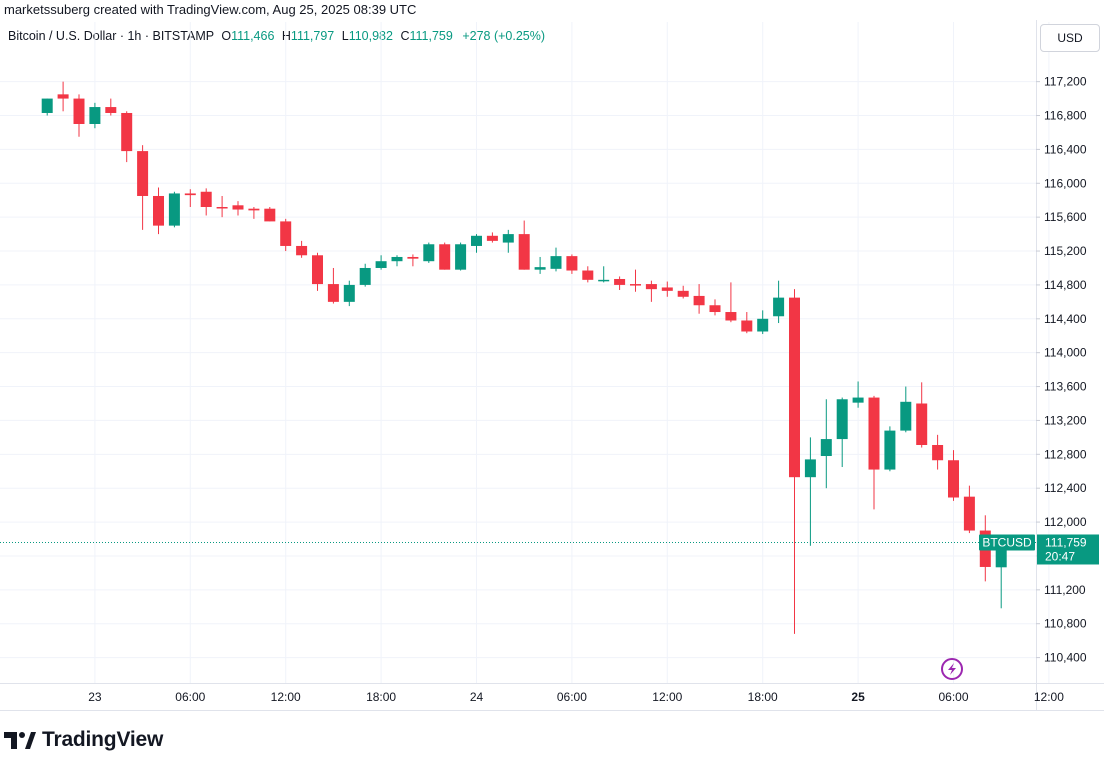 The width and height of the screenshot is (1109, 758). Describe the element at coordinates (1065, 353) in the screenshot. I see `y-tick-label: 114,000` at that location.